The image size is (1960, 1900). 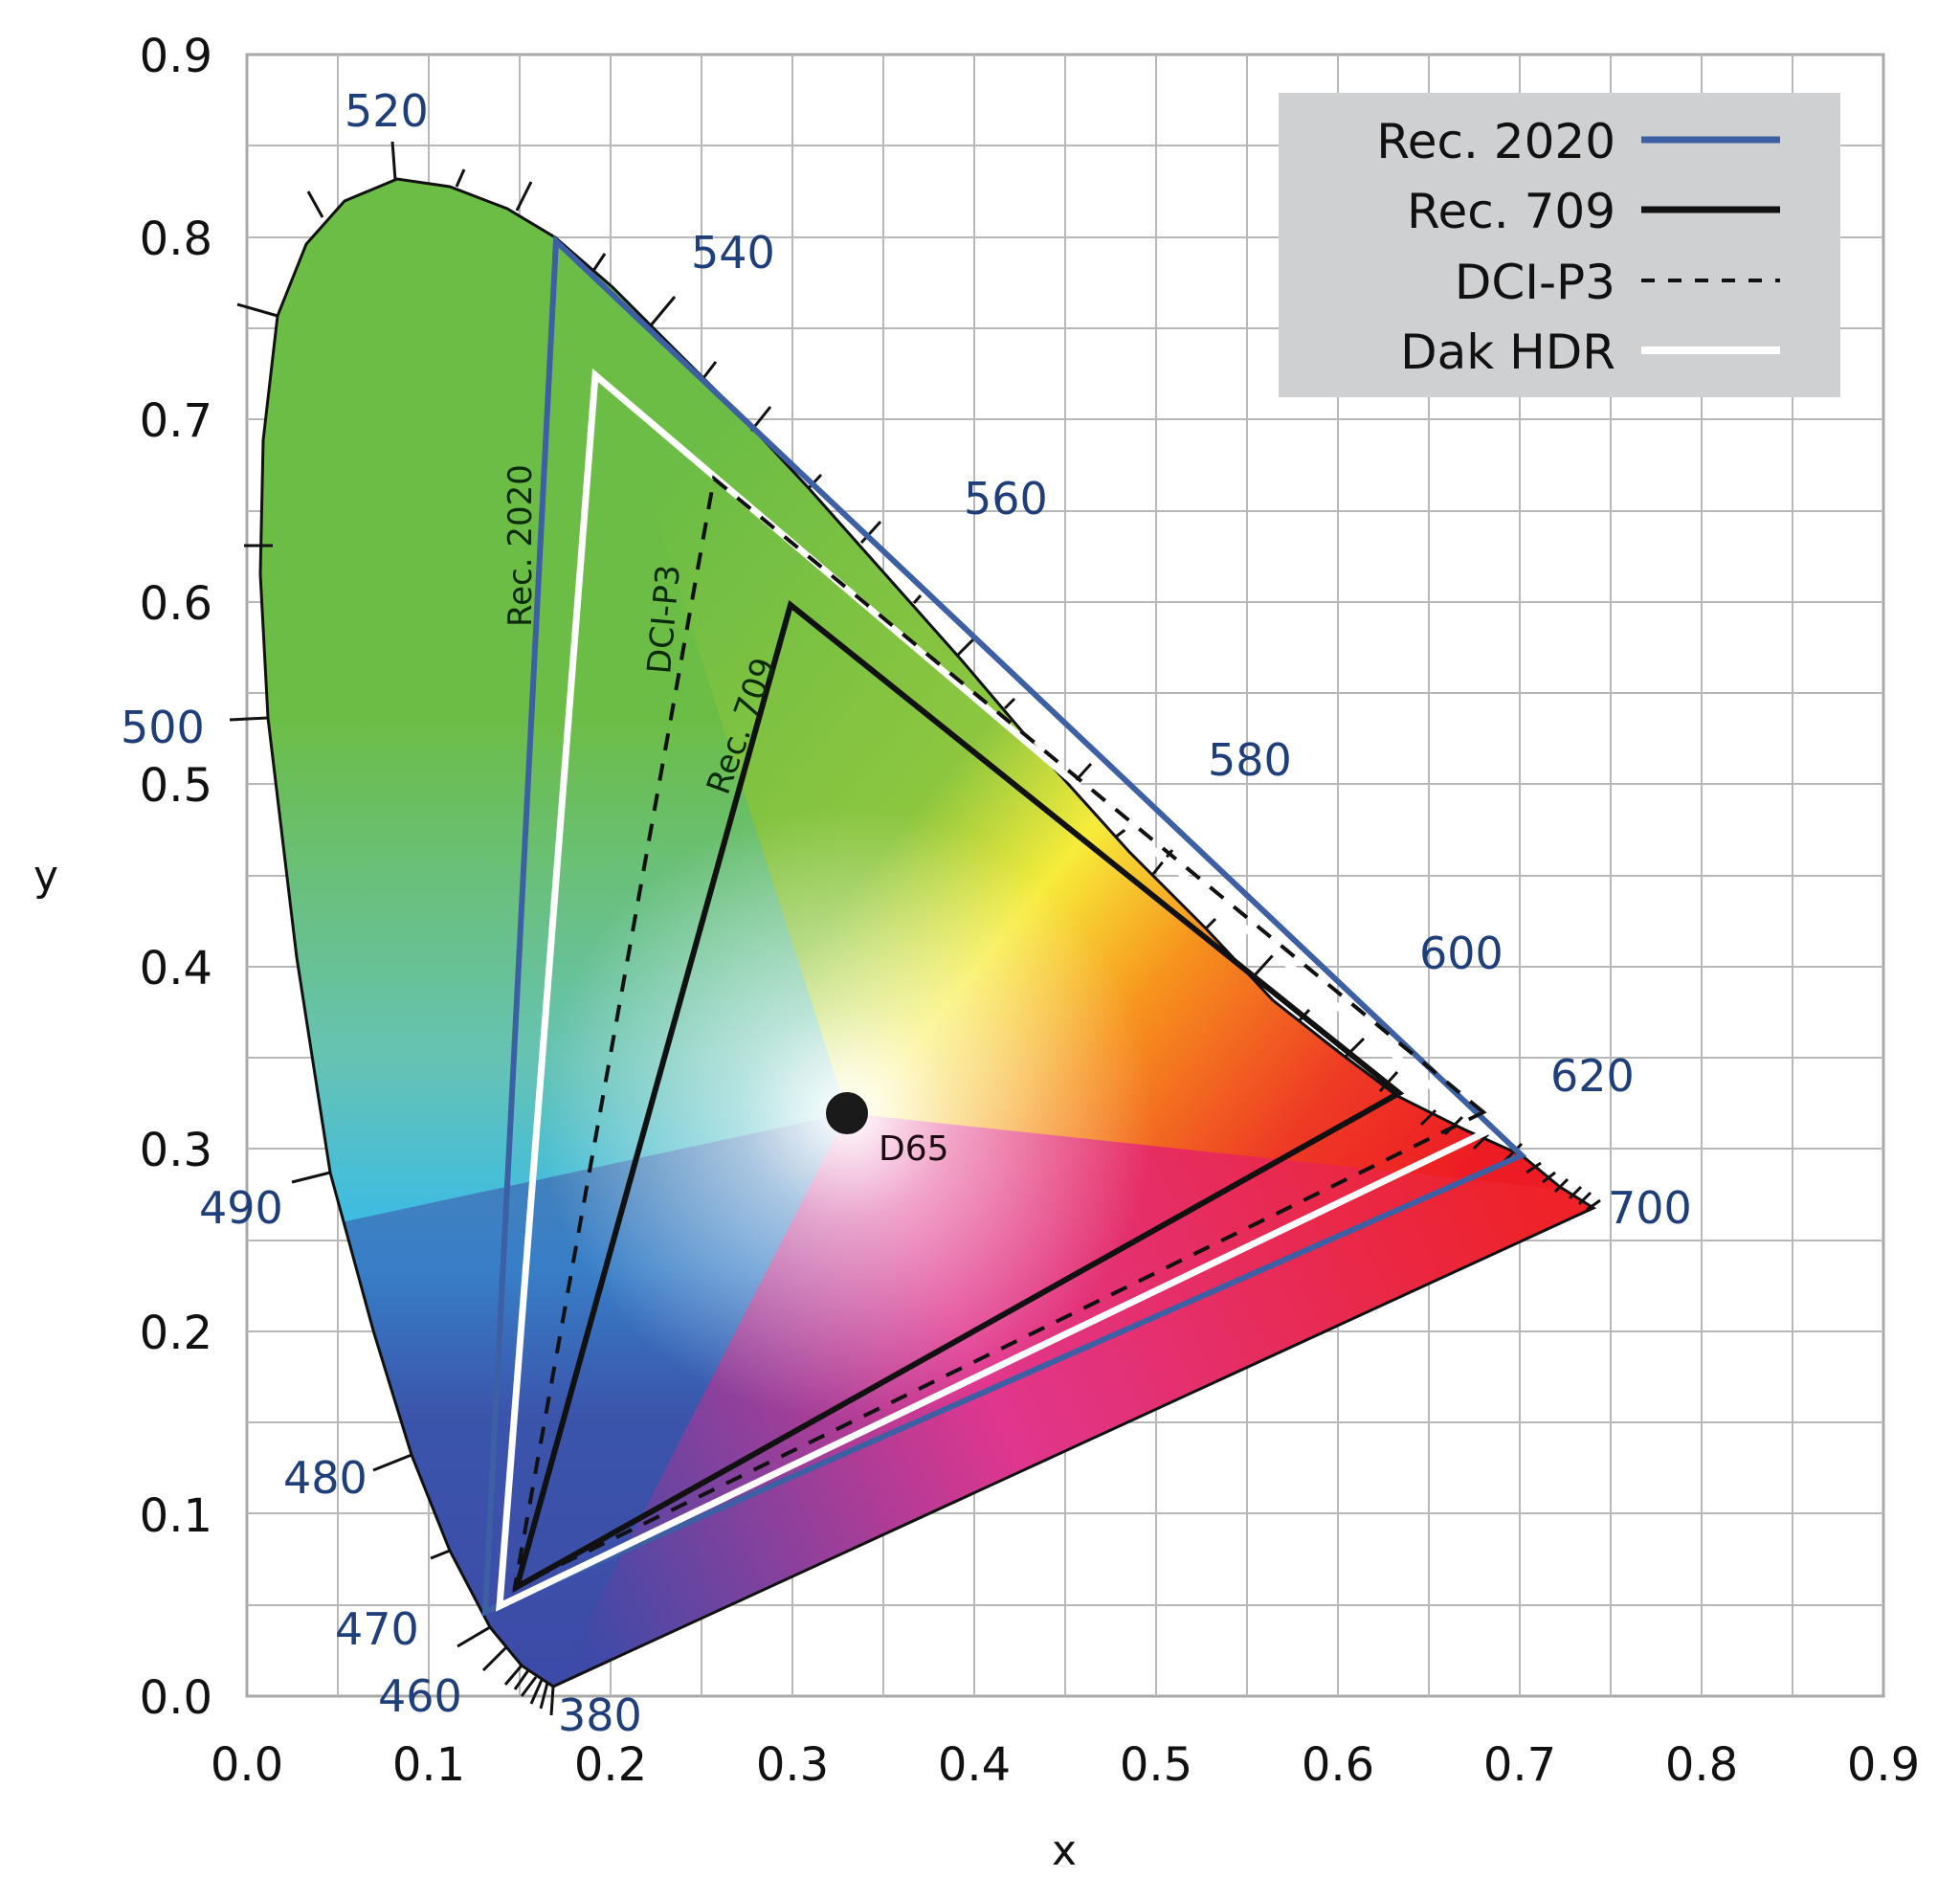 I want to click on svg-text: 380, so click(x=600, y=1715).